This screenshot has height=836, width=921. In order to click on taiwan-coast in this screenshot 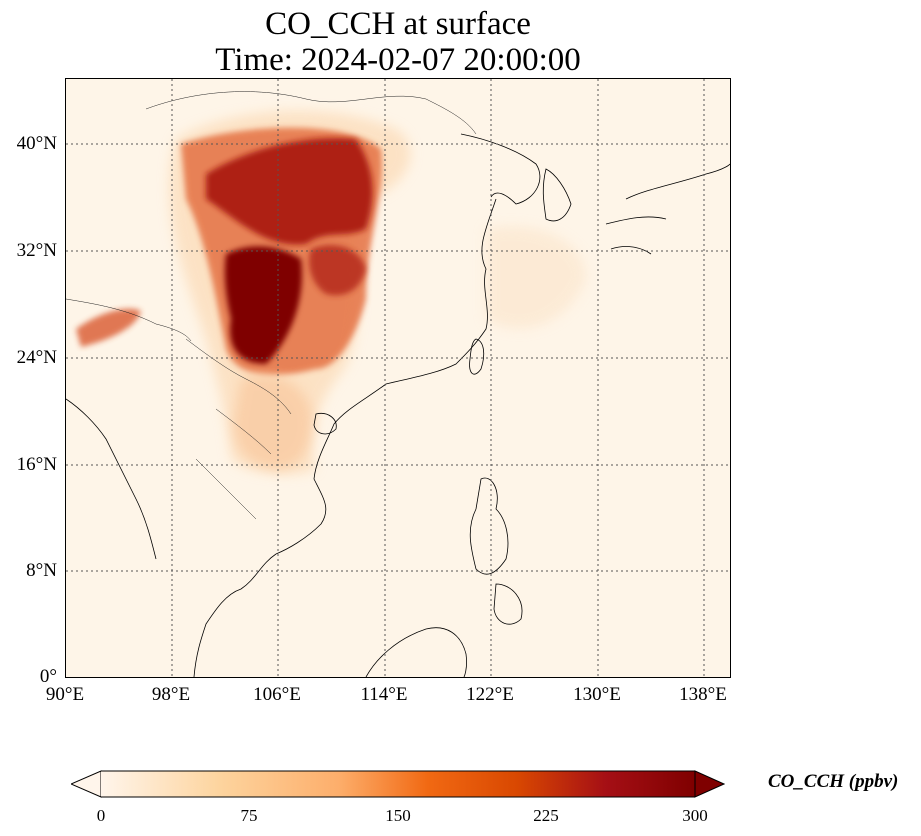, I will do `click(477, 356)`.